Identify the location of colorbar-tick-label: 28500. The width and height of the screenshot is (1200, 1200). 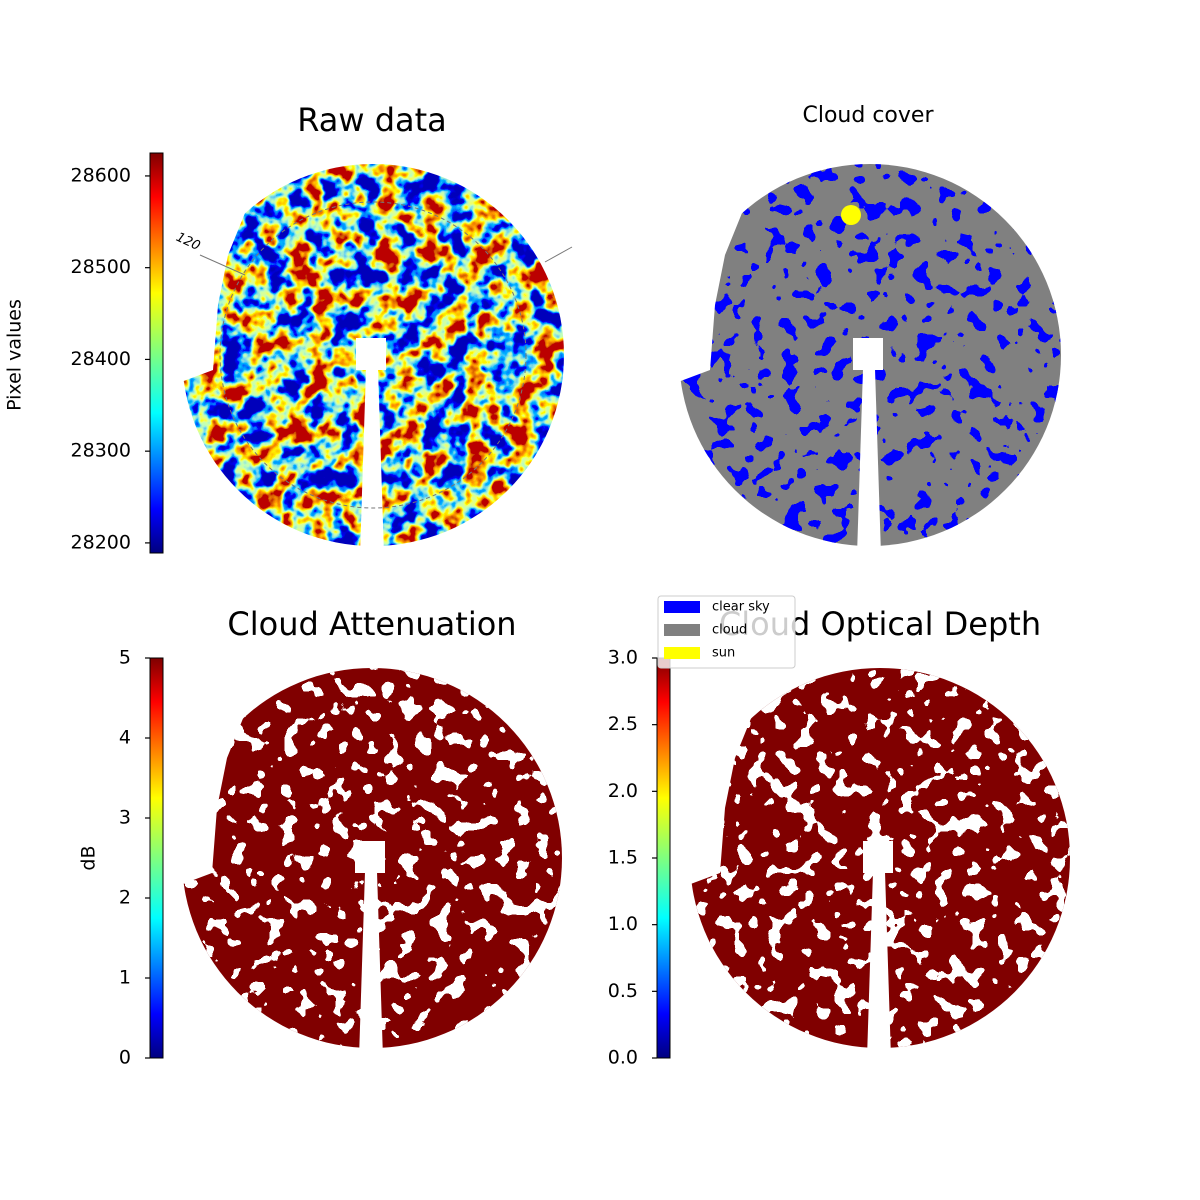
(101, 267).